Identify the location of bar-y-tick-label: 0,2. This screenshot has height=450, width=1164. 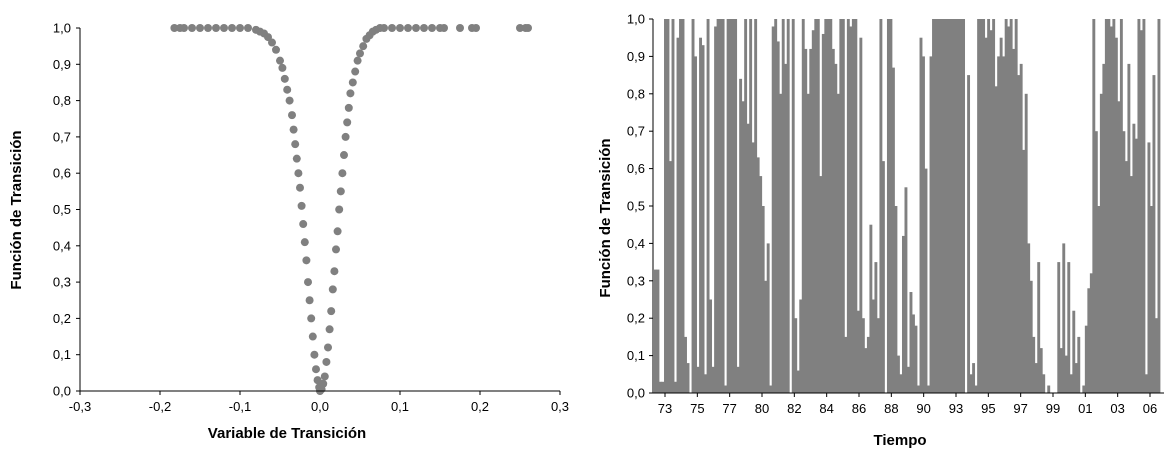
(636, 318).